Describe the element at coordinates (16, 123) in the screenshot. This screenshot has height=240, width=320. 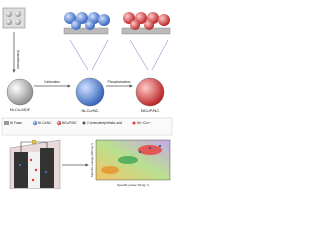
I see `legend-label: Ni Foam` at that location.